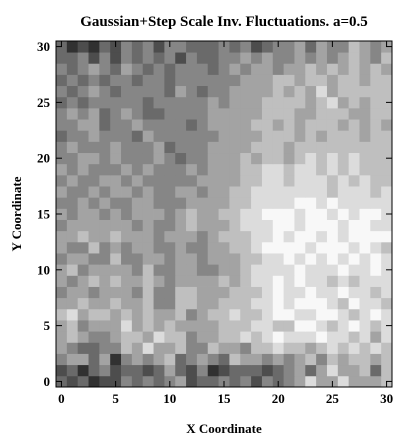 This screenshot has height=438, width=412. What do you see at coordinates (43, 46) in the screenshot?
I see `y-tick-label: 30` at bounding box center [43, 46].